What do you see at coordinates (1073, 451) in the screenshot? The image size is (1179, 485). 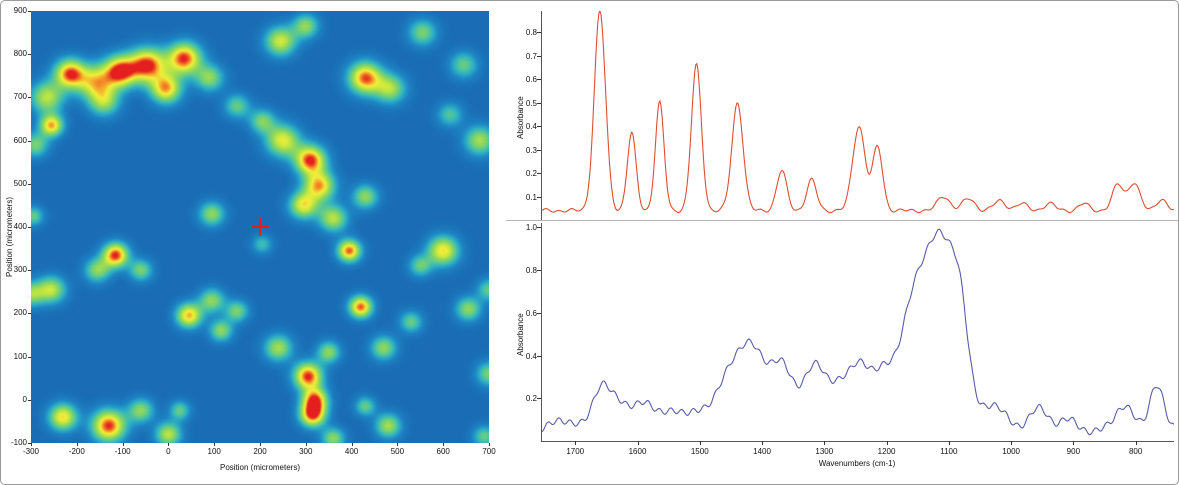 I see `spectra-x-tick-label: 900` at bounding box center [1073, 451].